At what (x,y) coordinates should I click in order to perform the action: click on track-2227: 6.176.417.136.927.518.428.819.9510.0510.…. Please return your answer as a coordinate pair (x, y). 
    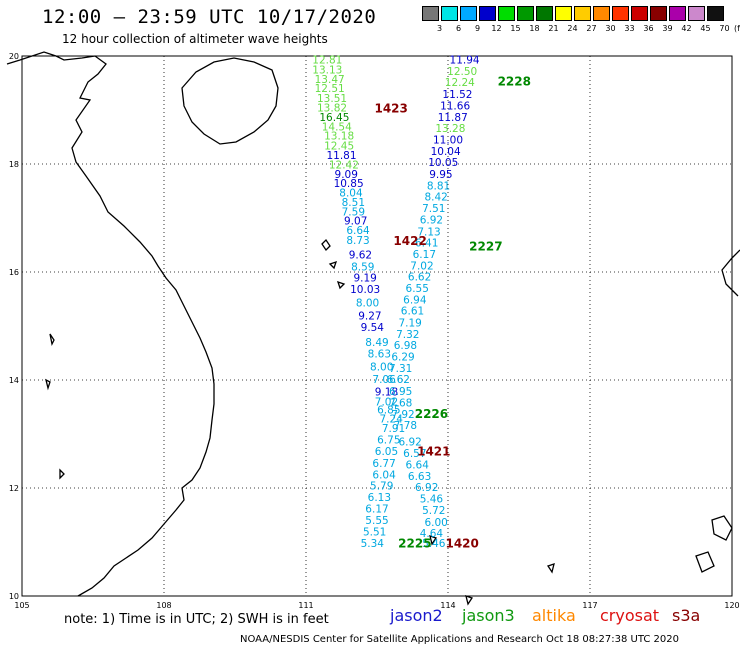
    Looking at the image, I should click on (443, 175).